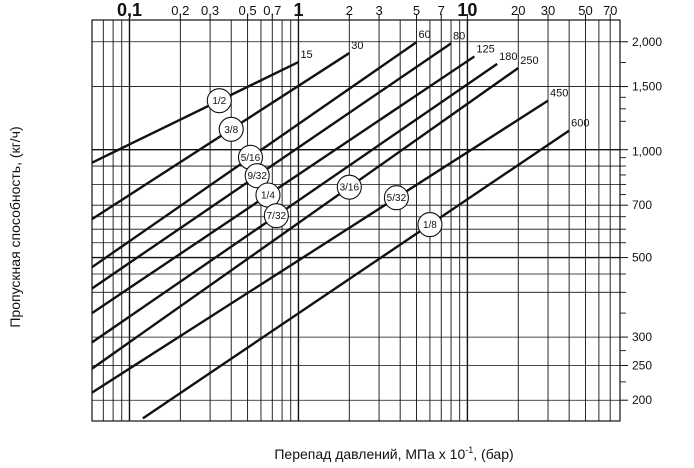  Describe the element at coordinates (647, 87) in the screenshot. I see `y-tick-label: 1,500` at that location.